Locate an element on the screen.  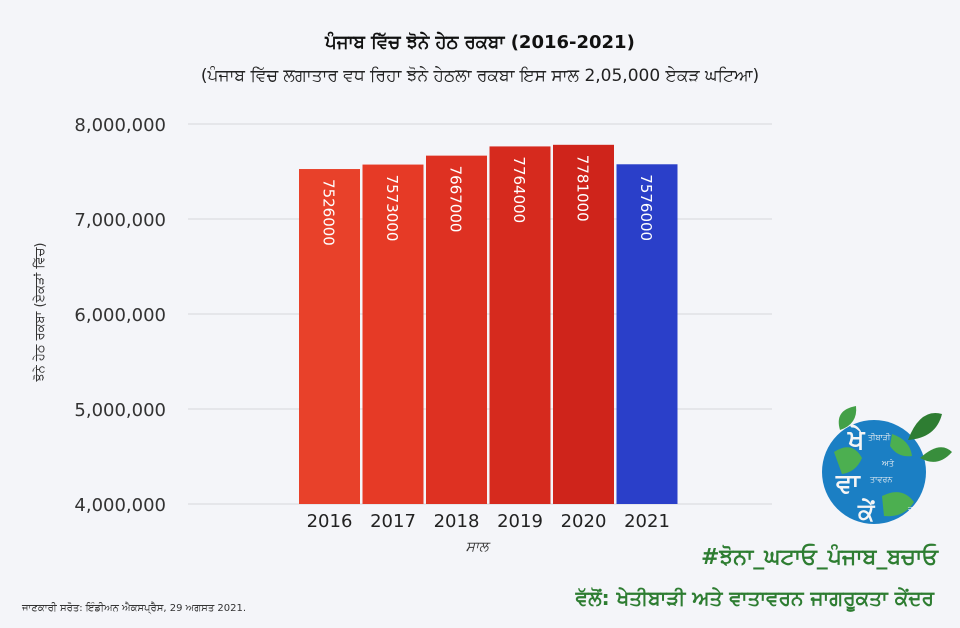
x-axis-ticks: 2016 2017 2018 2019 2020 2021 is located at coordinates (488, 521).